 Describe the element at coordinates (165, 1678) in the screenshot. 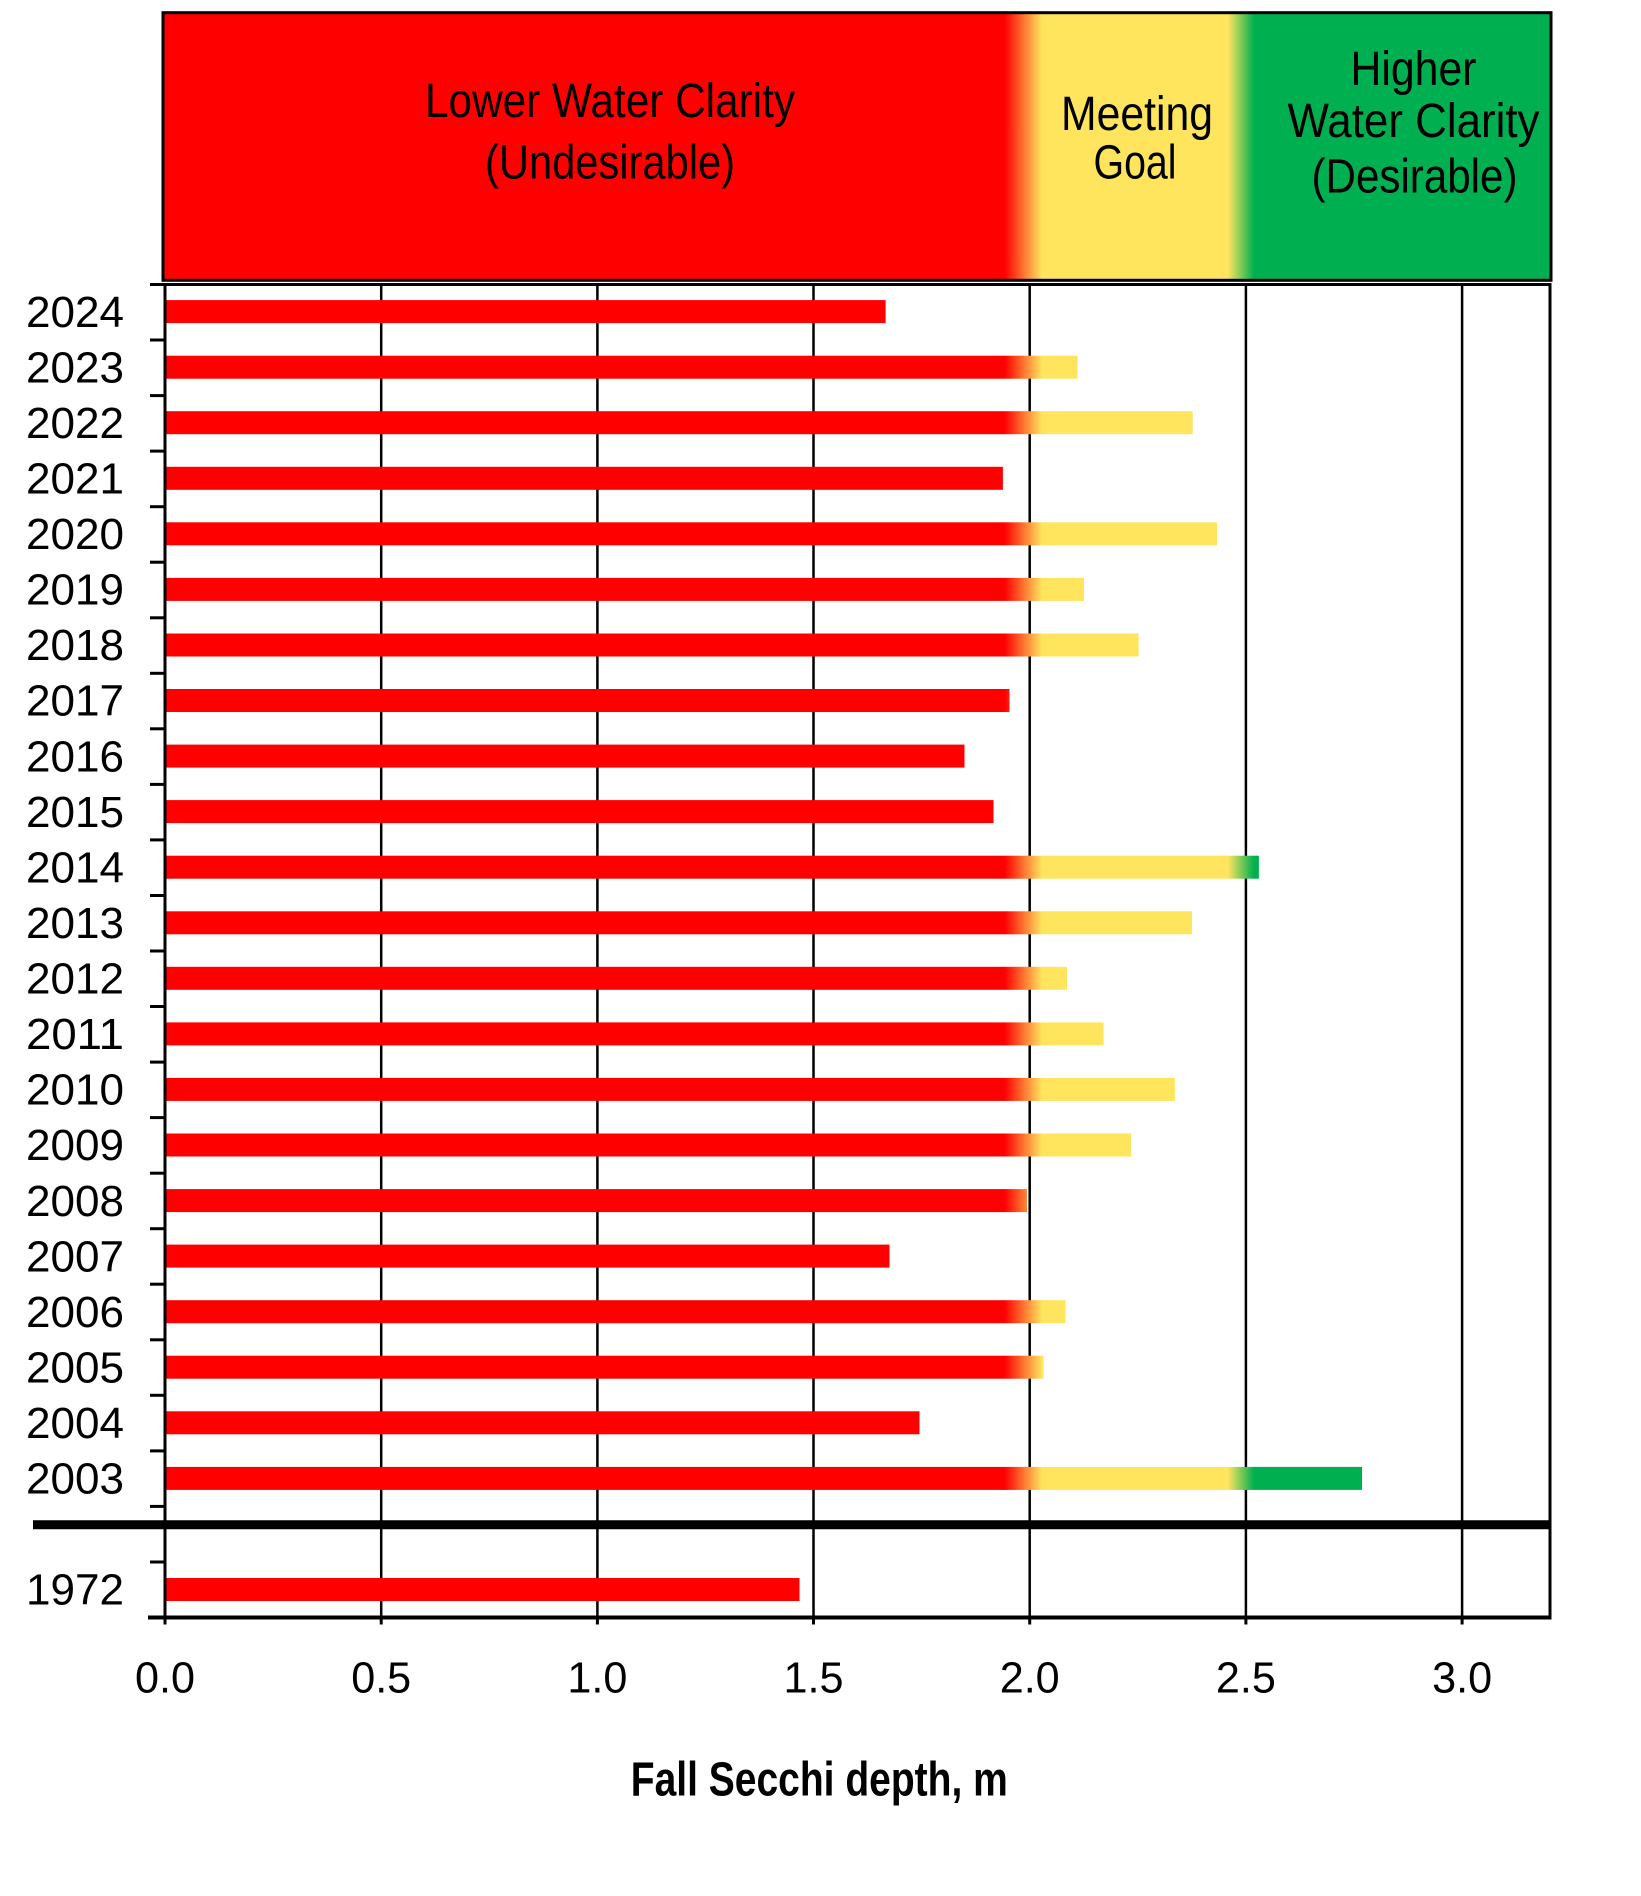

I see `svg-text: 0.0` at that location.